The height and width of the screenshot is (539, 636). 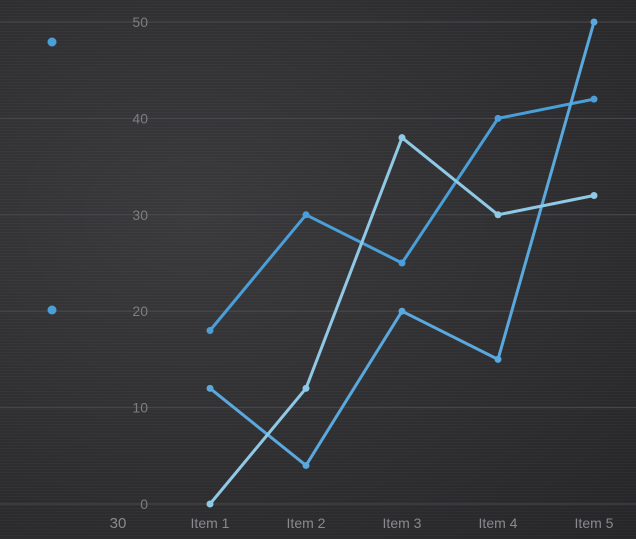 I want to click on extra-axis-label: 30, so click(x=118, y=523).